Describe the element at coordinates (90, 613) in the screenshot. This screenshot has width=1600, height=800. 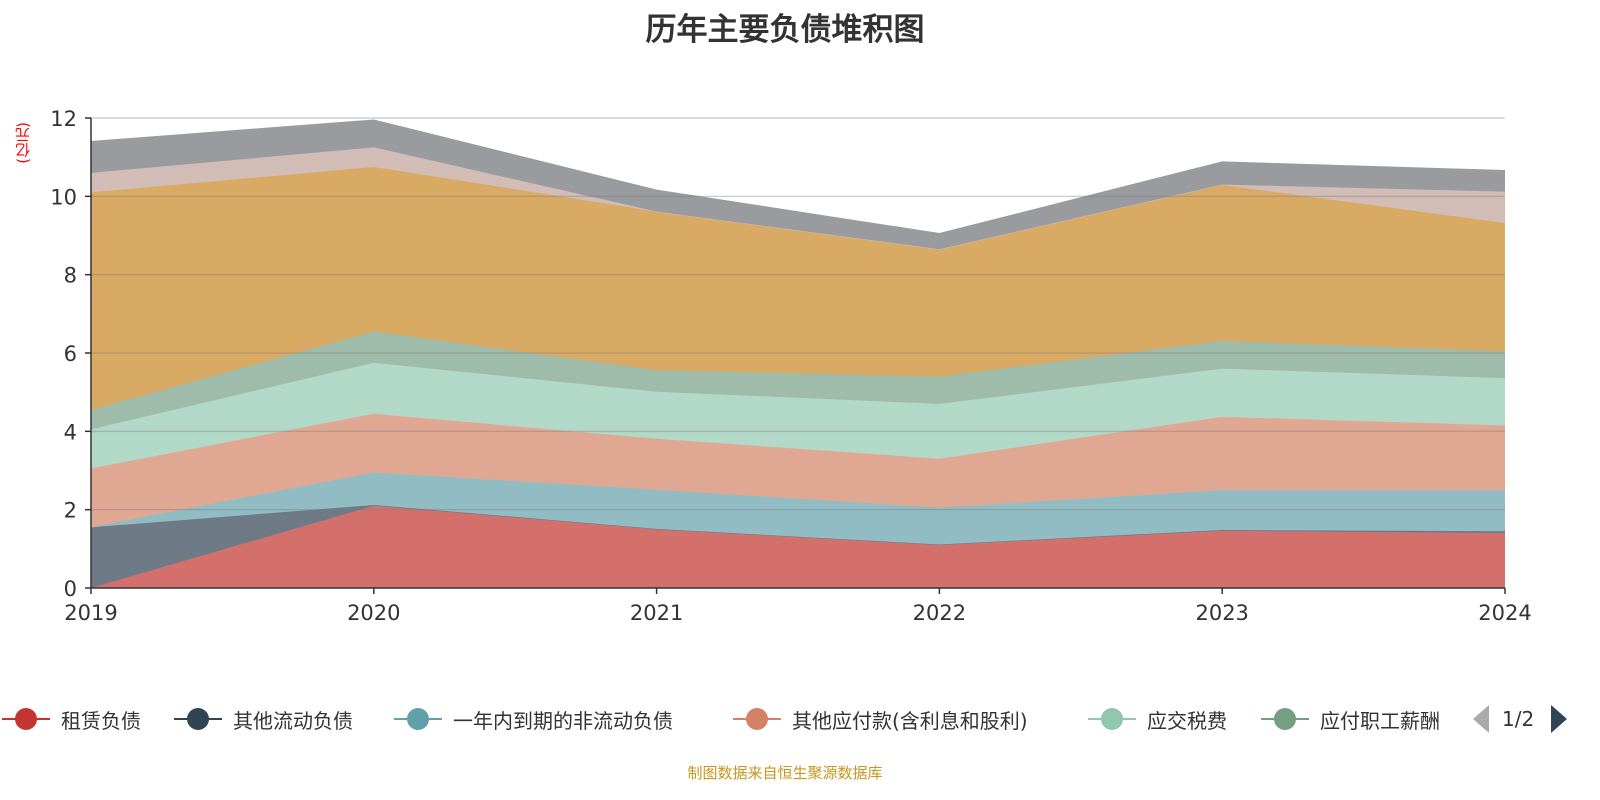
I see `x-tick-label: 2019` at that location.